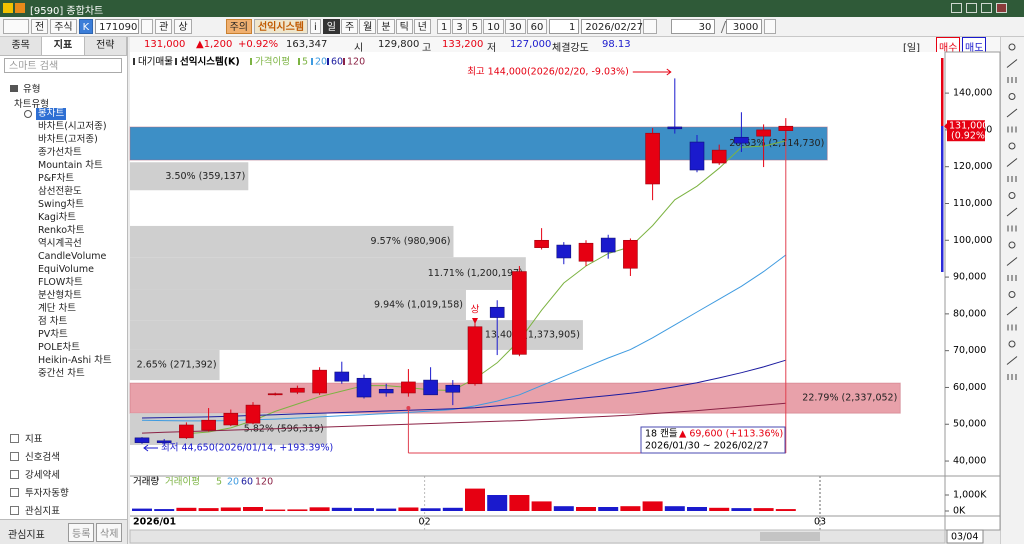  Describe the element at coordinates (60, 295) in the screenshot. I see `chart-type-item: 분산형차트` at that location.